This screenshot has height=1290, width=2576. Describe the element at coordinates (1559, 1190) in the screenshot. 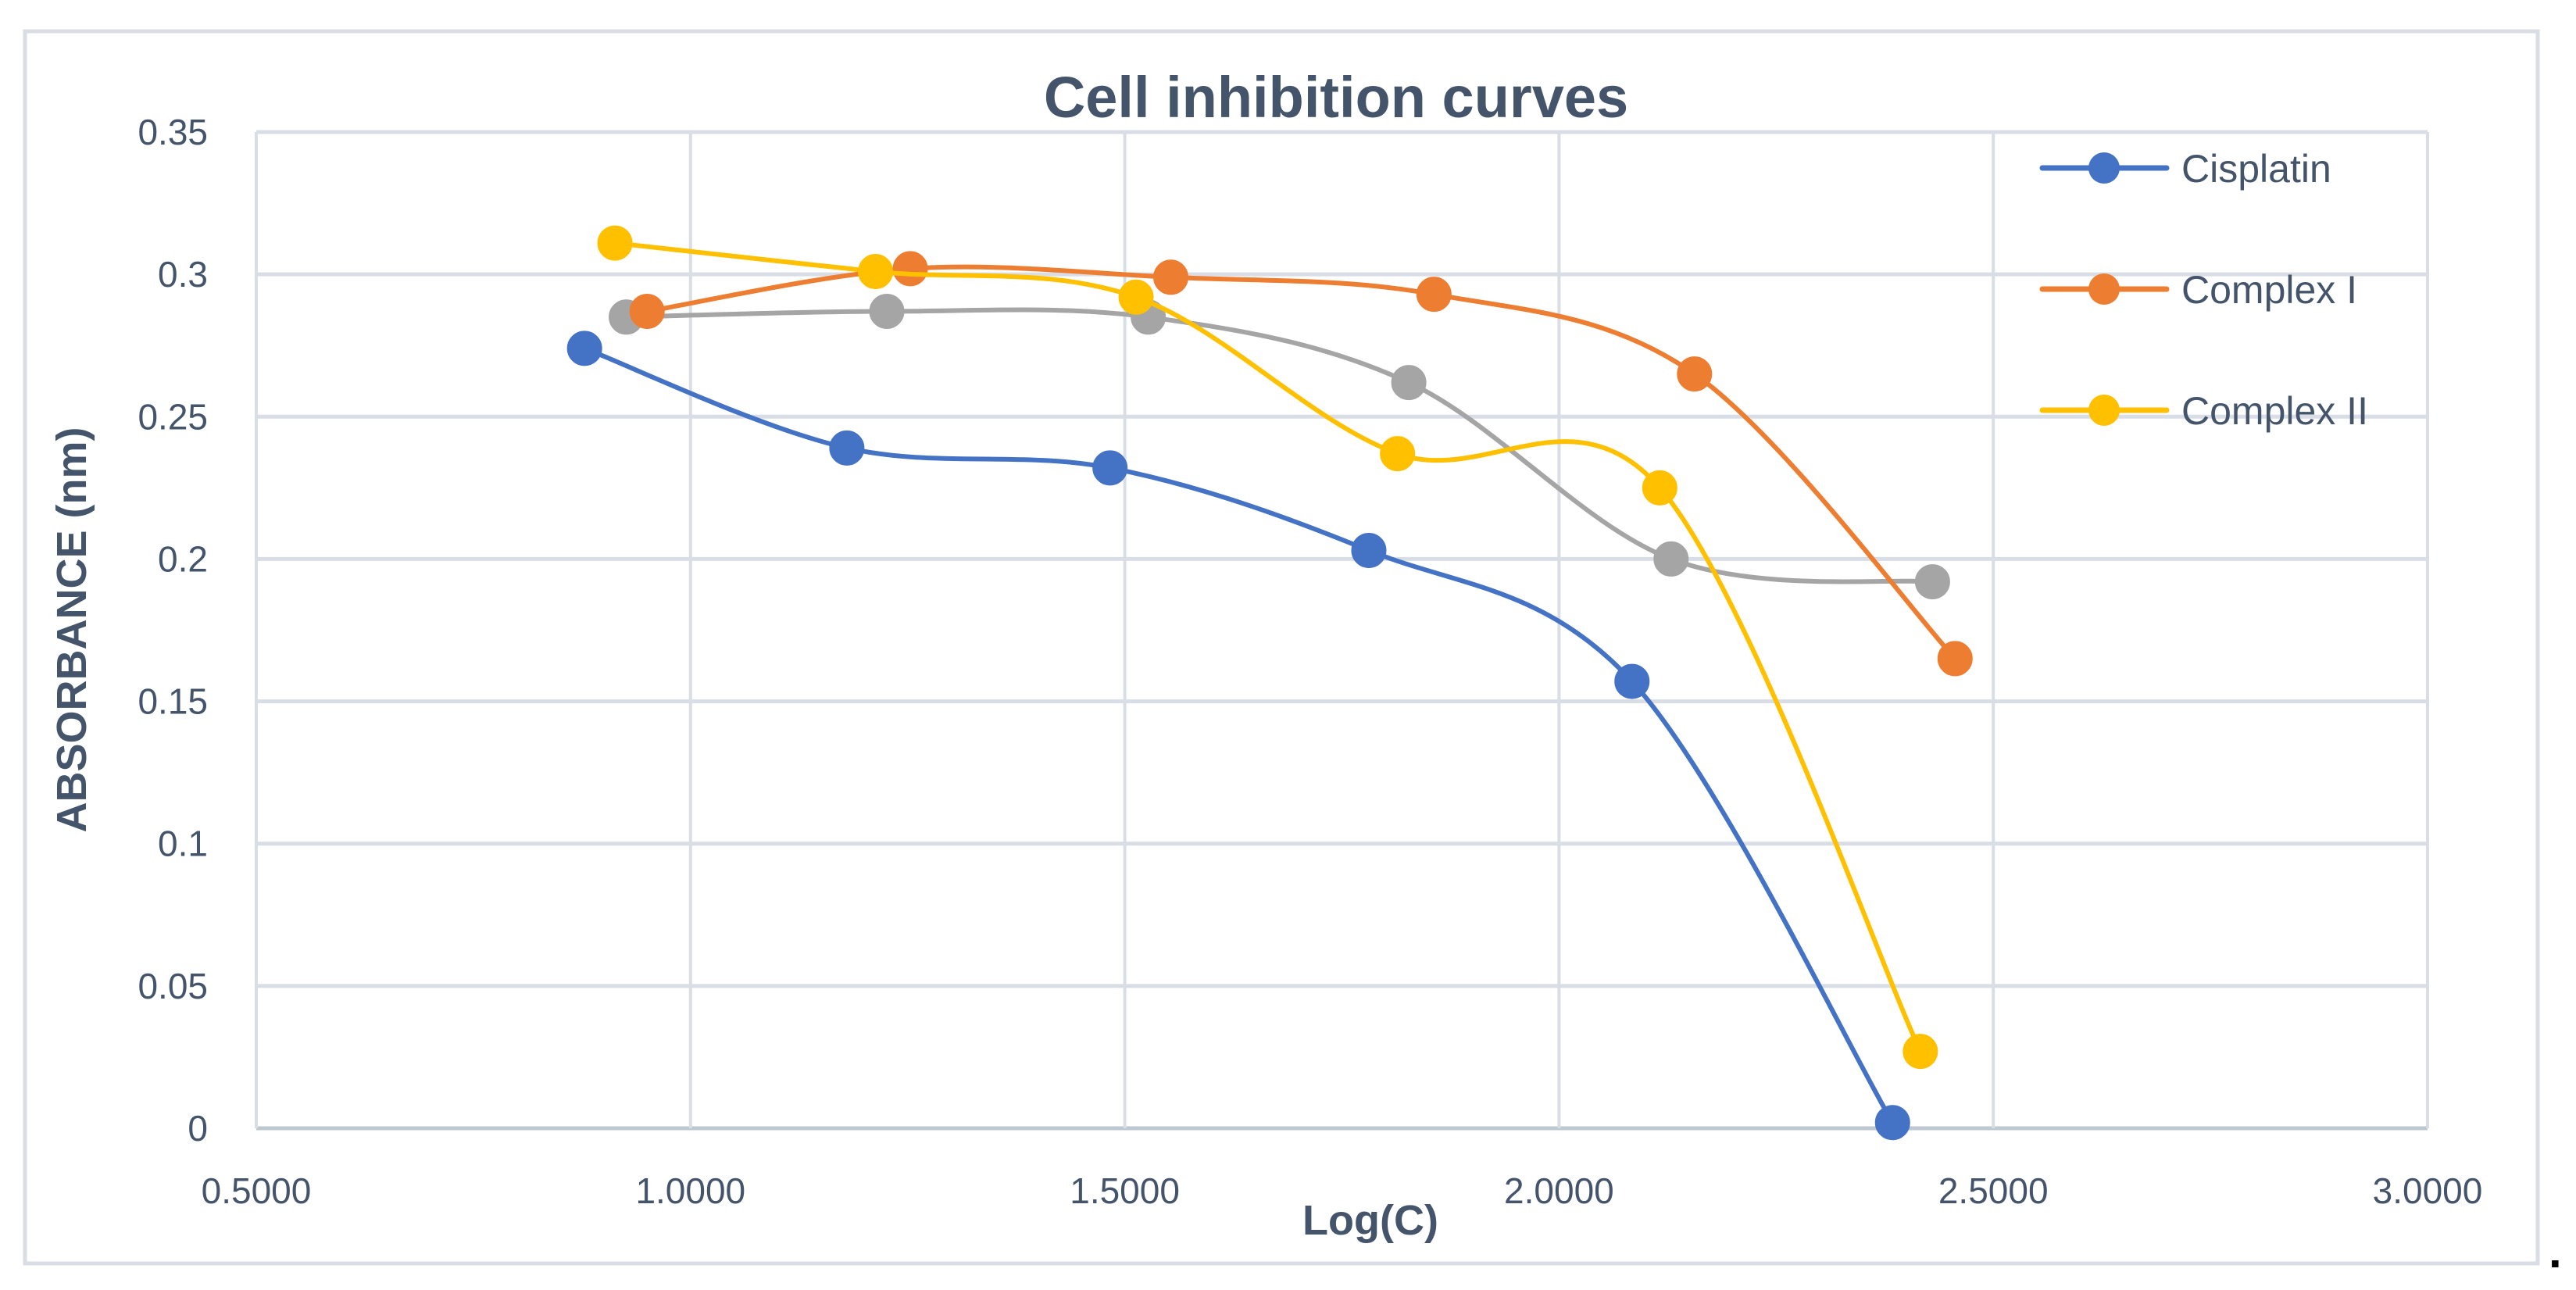

I see `x-tick-label: 2.0000` at that location.